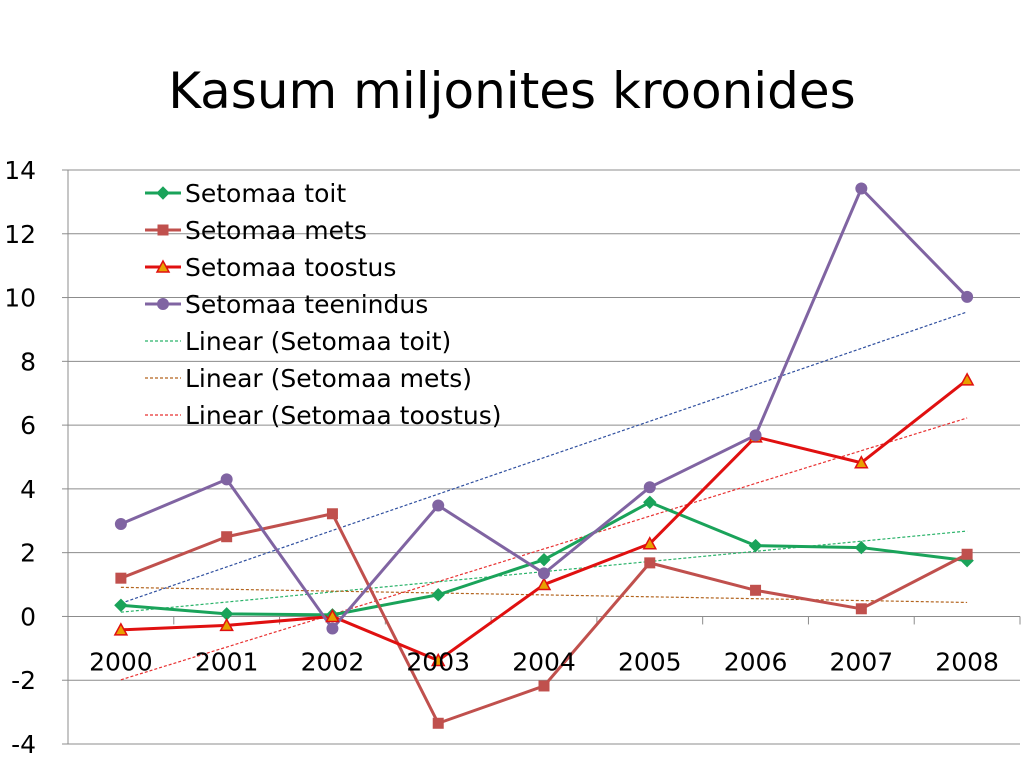 This screenshot has width=1024, height=768. I want to click on y-tick-label: -4, so click(23, 744).